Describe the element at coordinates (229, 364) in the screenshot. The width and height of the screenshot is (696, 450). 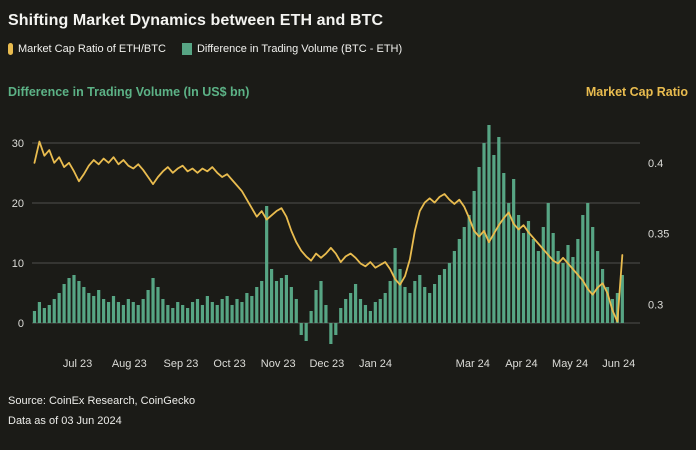
I see `svg-text: Oct 23` at that location.